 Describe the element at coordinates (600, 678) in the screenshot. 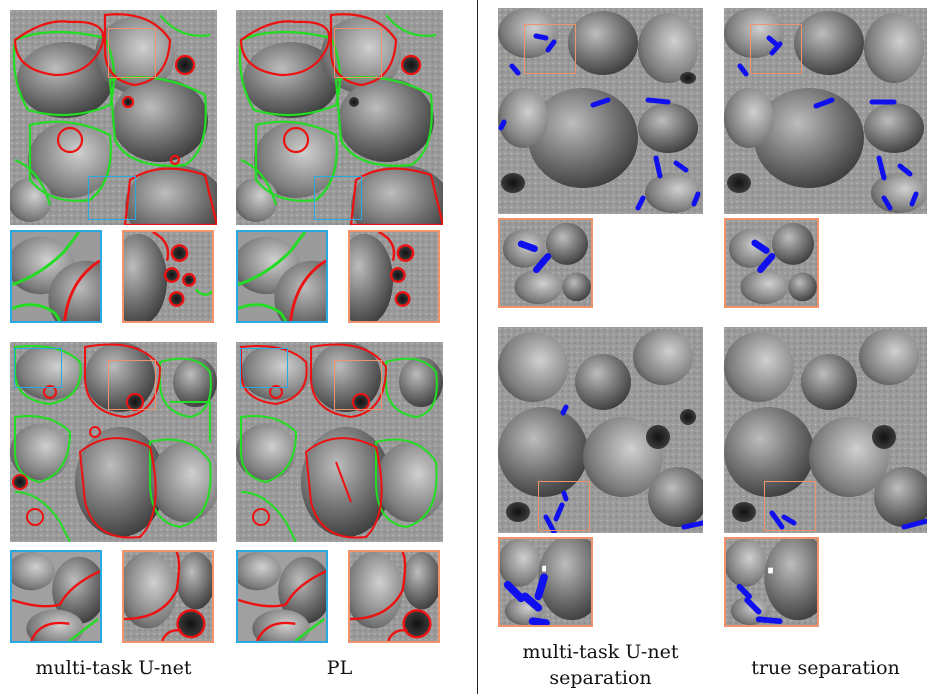

I see `caption-line: separation` at that location.